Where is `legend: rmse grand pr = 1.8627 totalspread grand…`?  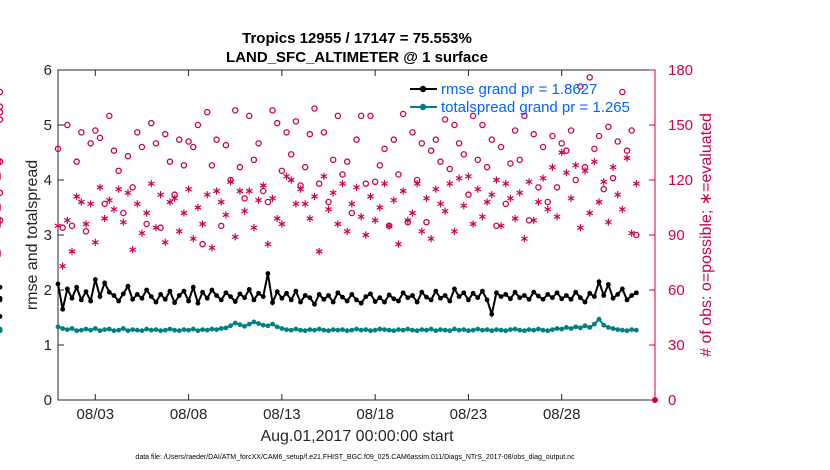 legend: rmse grand pr = 1.8627 totalspread grand… is located at coordinates (520, 98).